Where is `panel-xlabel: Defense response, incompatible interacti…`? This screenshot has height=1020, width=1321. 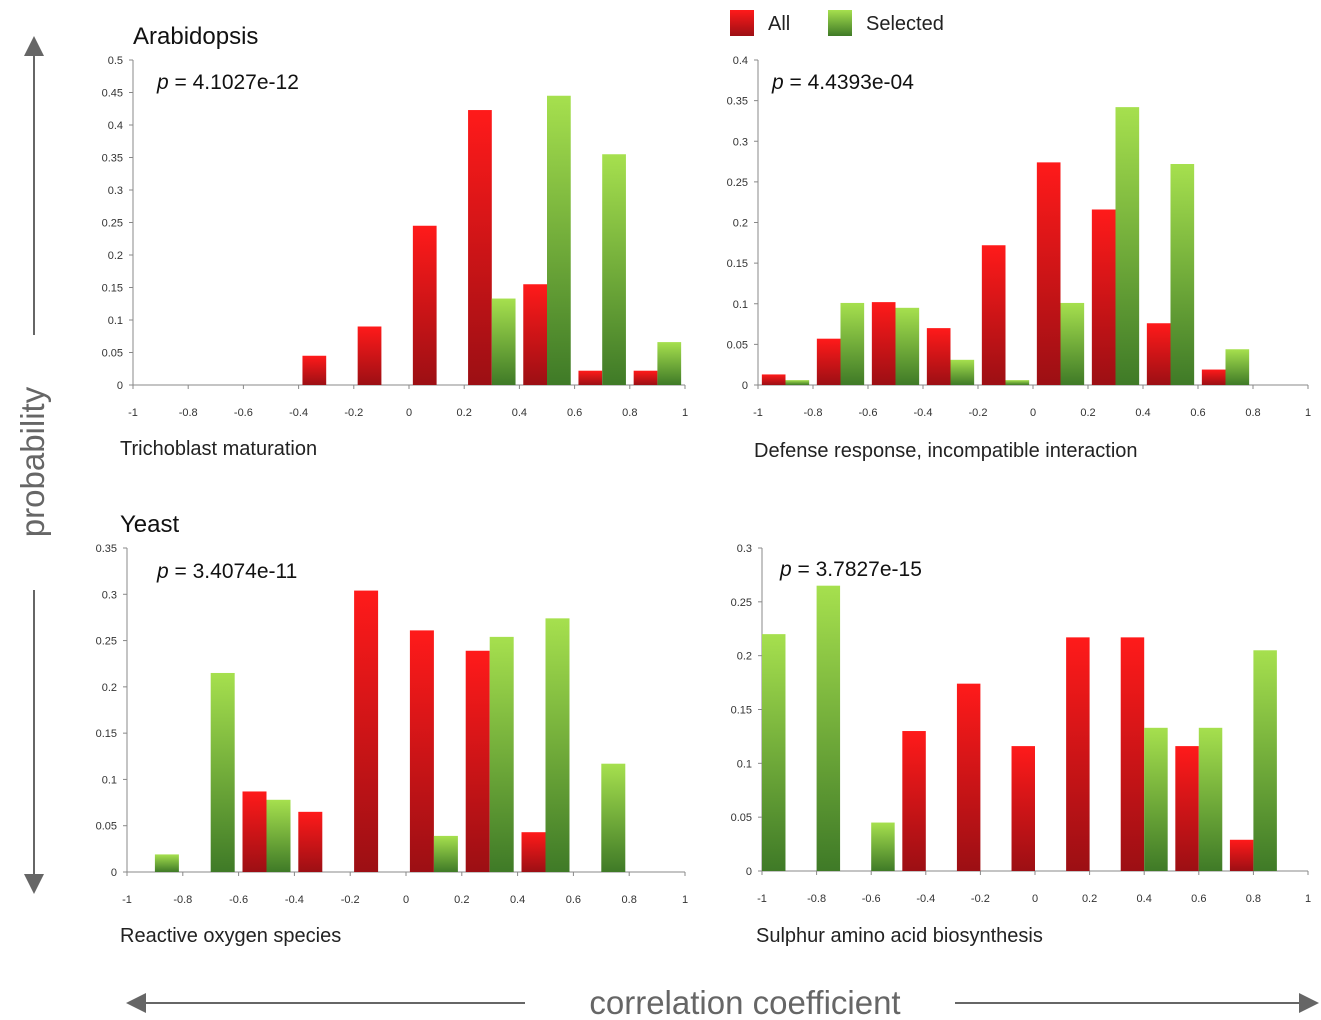
panel-xlabel: Defense response, incompatible interacti… is located at coordinates (946, 451).